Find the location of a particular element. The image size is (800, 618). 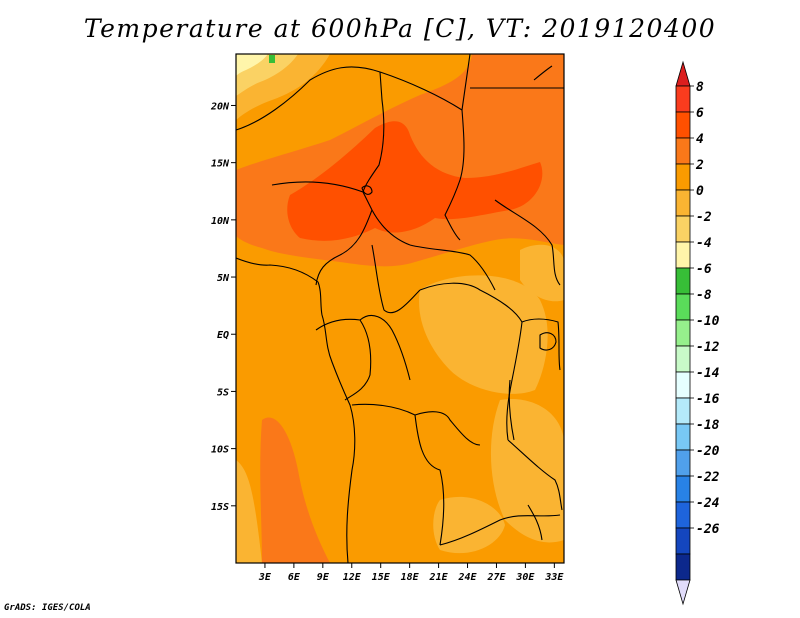

border-sahara-west is located at coordinates (308, 98).